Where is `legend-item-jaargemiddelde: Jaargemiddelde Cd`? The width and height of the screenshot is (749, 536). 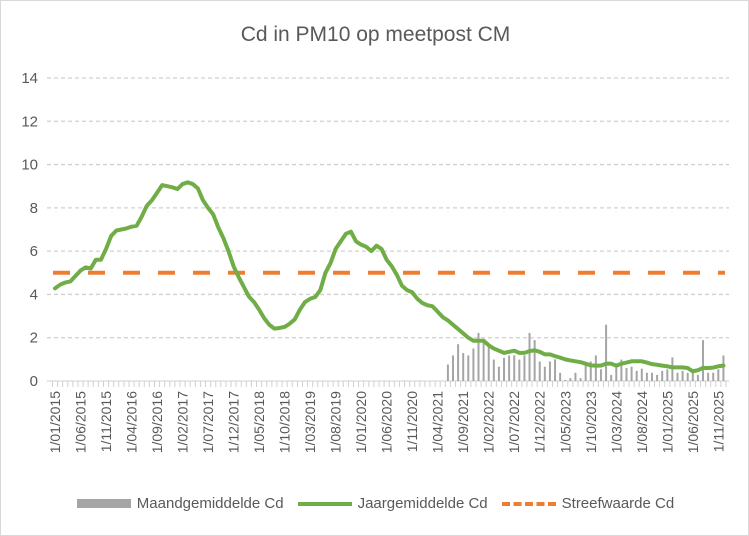 legend-item-jaargemiddelde: Jaargemiddelde Cd is located at coordinates (392, 503).